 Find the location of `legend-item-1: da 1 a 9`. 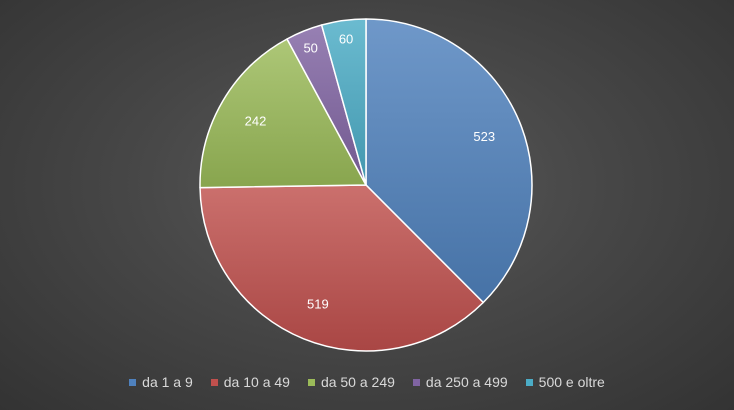

legend-item-1: da 1 a 9 is located at coordinates (161, 382).